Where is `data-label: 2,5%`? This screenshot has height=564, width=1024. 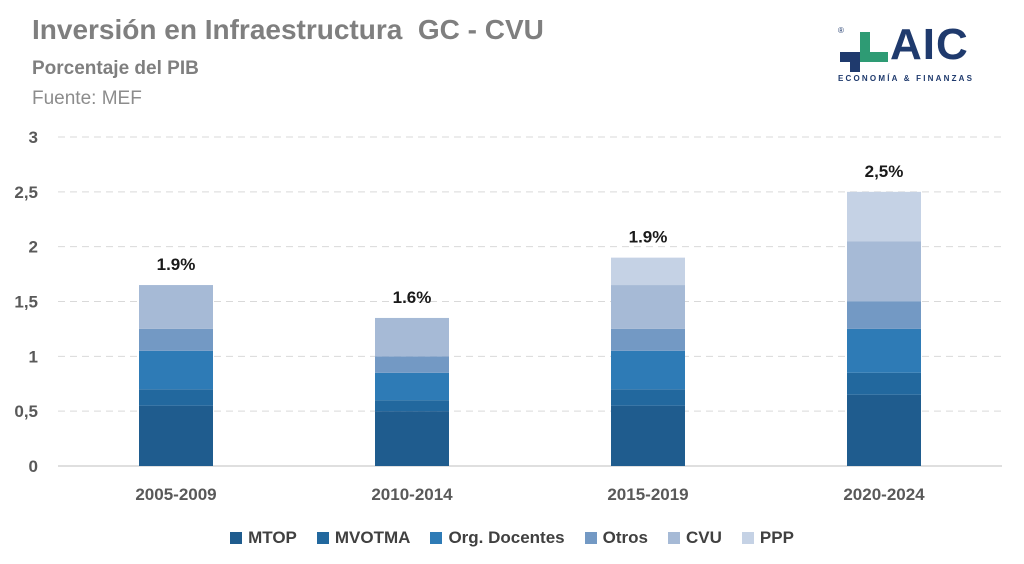 data-label: 2,5% is located at coordinates (884, 171).